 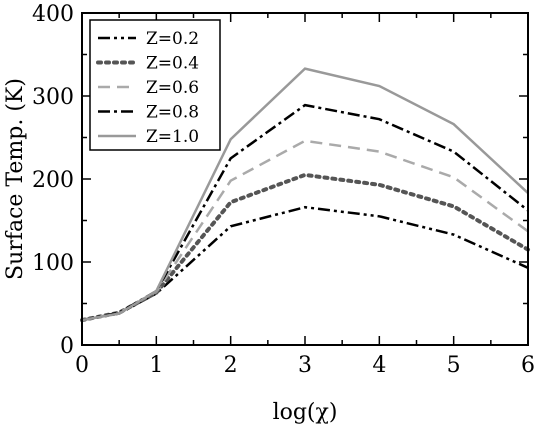 I want to click on x-tick-label: 4, so click(x=379, y=365).